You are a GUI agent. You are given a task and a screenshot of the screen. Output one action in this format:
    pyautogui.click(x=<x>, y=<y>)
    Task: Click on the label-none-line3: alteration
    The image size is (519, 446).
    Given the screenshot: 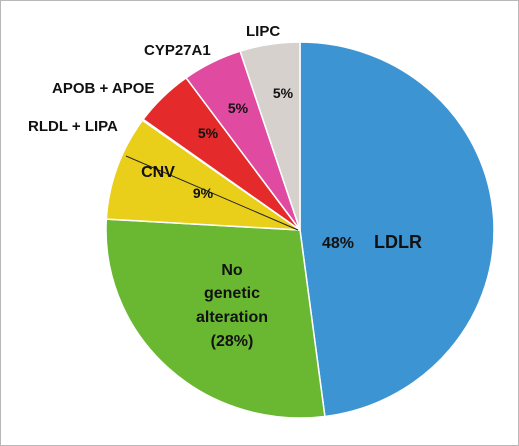 What is the action you would take?
    pyautogui.click(x=232, y=317)
    